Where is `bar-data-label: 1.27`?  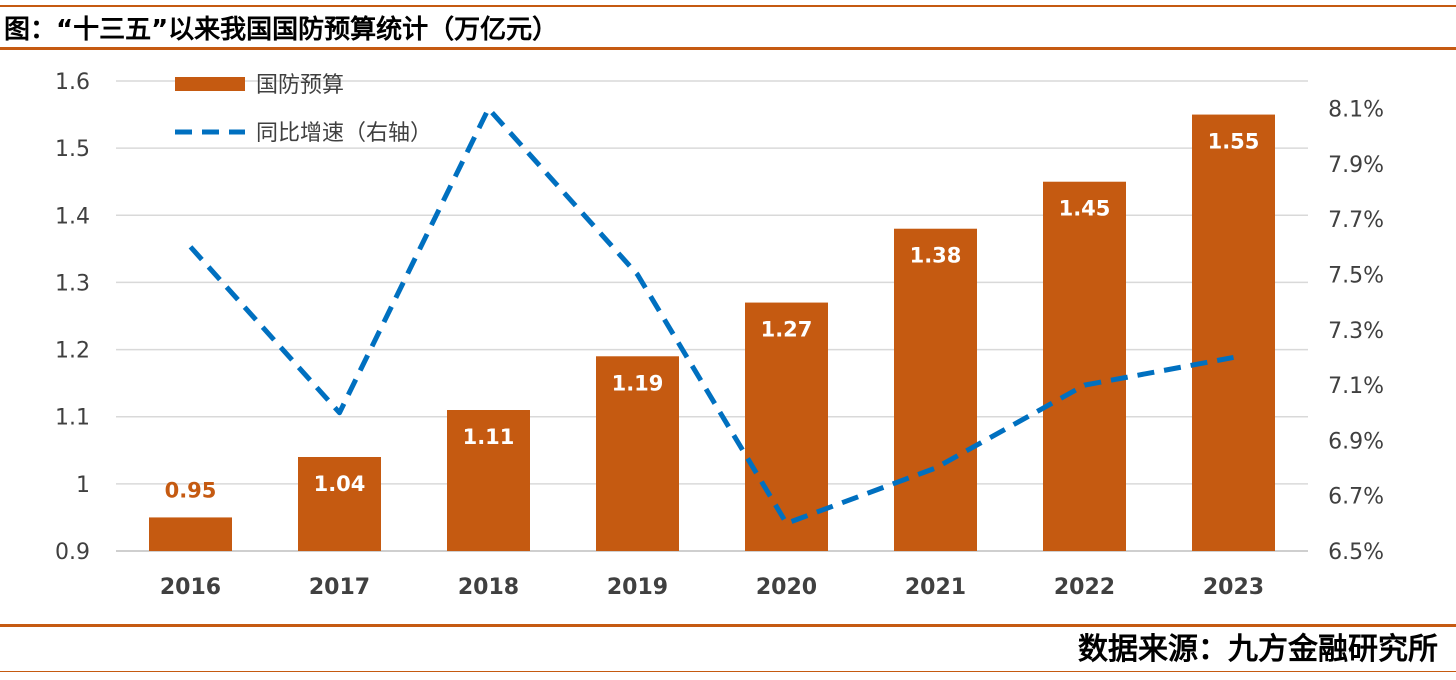 bar-data-label: 1.27 is located at coordinates (787, 330).